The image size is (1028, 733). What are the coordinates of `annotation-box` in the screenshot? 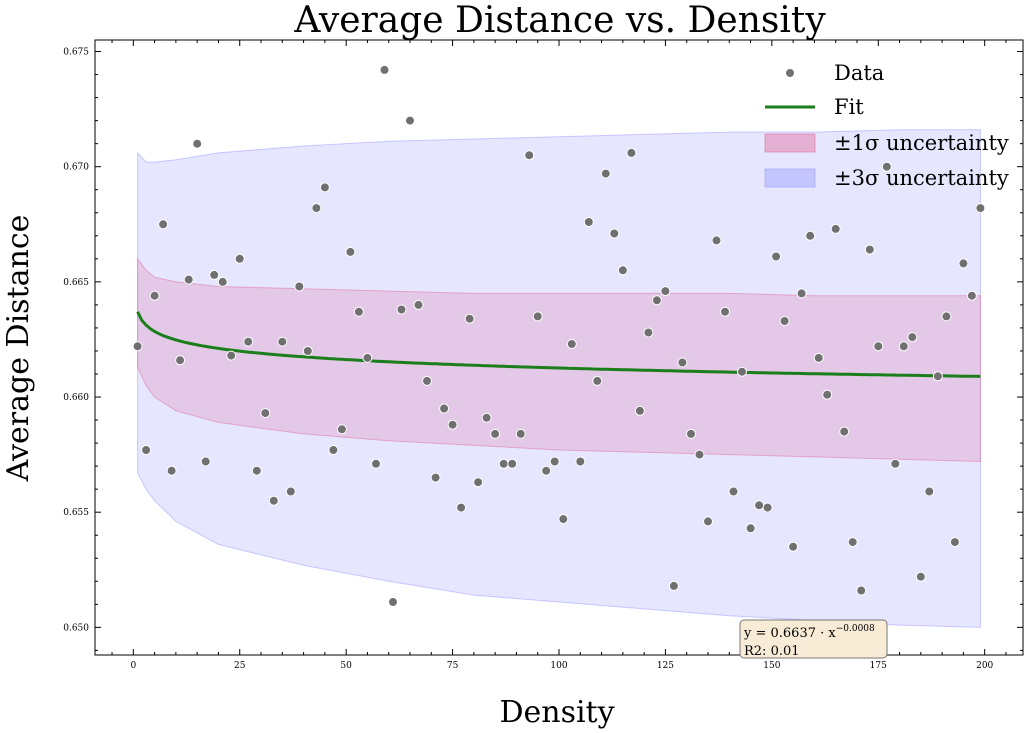 It's located at (813, 639).